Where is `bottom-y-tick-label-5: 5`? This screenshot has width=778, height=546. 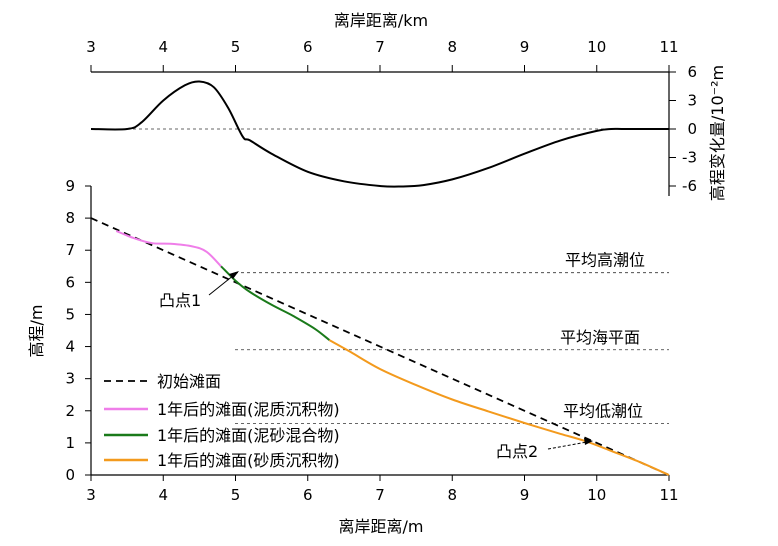 bottom-y-tick-label-5: 5 is located at coordinates (70, 314).